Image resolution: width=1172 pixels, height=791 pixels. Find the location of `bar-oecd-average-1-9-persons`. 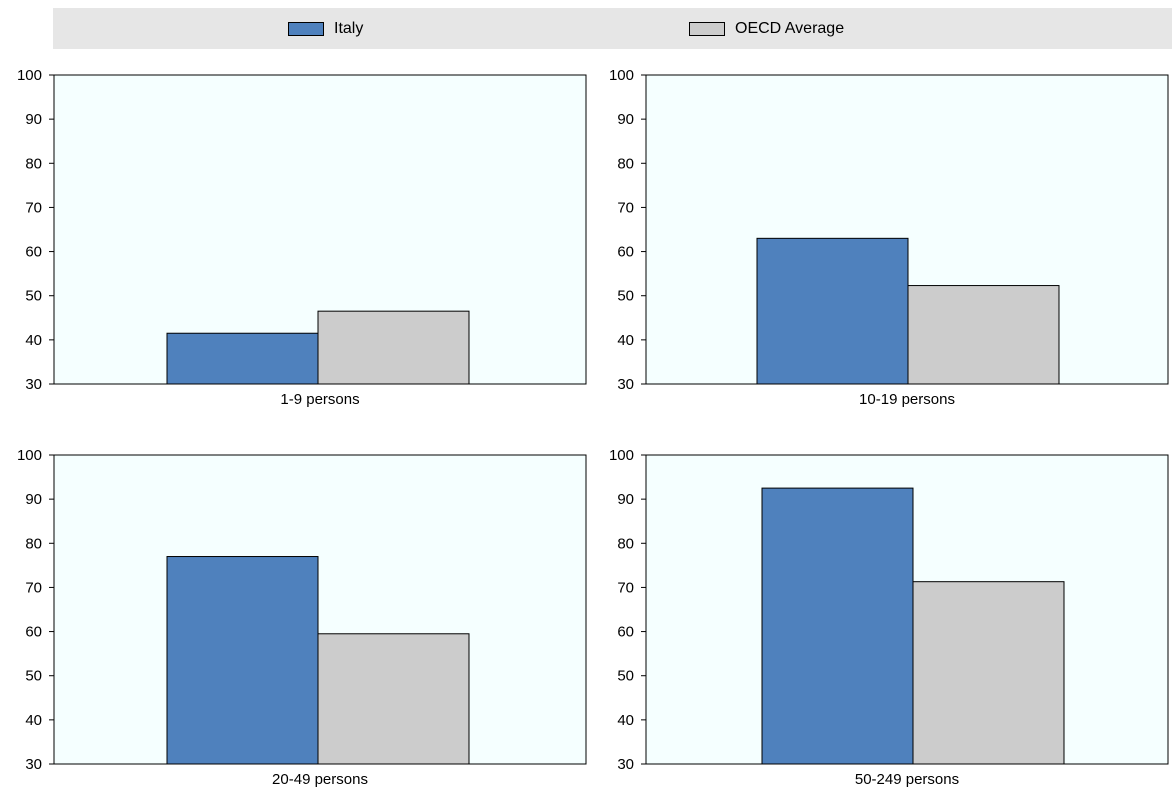

bar-oecd-average-1-9-persons is located at coordinates (393, 347).